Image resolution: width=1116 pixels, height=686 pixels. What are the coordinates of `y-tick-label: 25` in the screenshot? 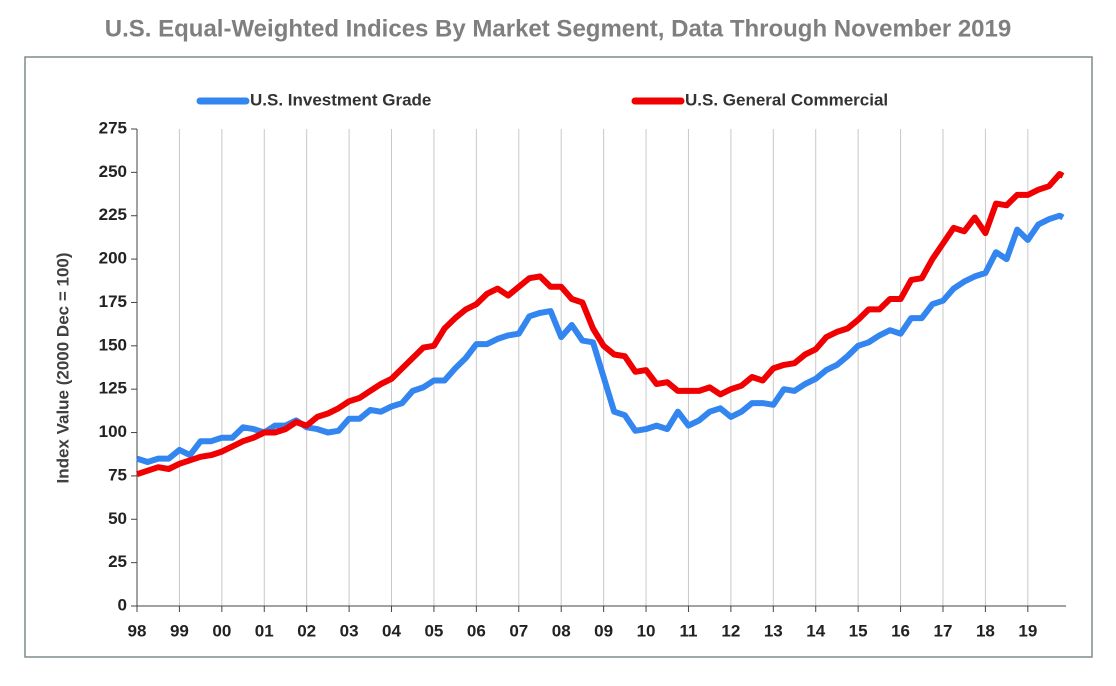 It's located at (117, 561).